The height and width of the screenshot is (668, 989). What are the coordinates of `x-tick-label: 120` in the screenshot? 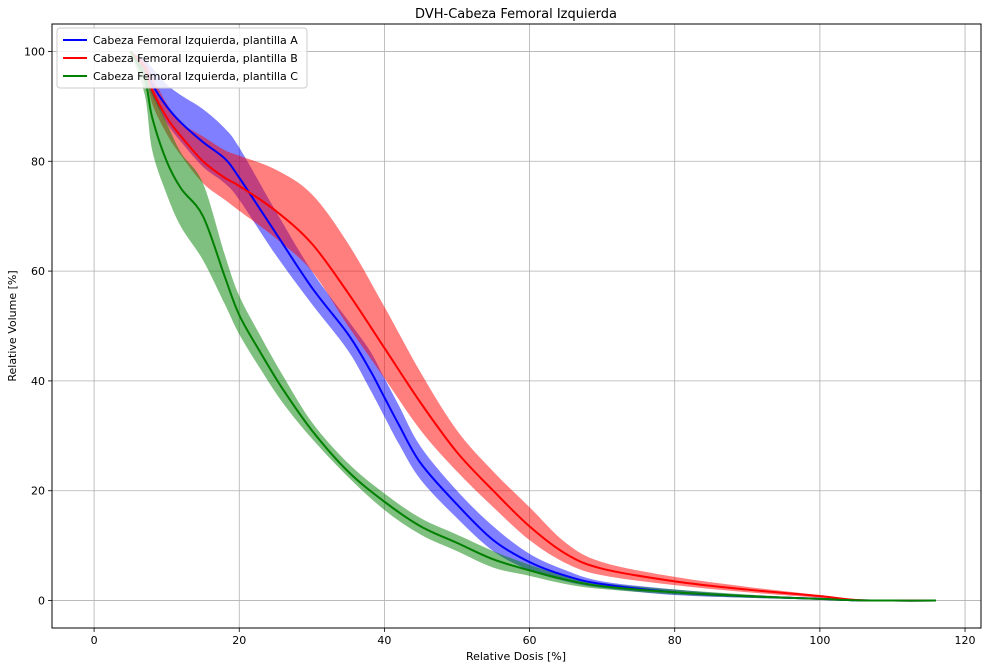 It's located at (965, 640).